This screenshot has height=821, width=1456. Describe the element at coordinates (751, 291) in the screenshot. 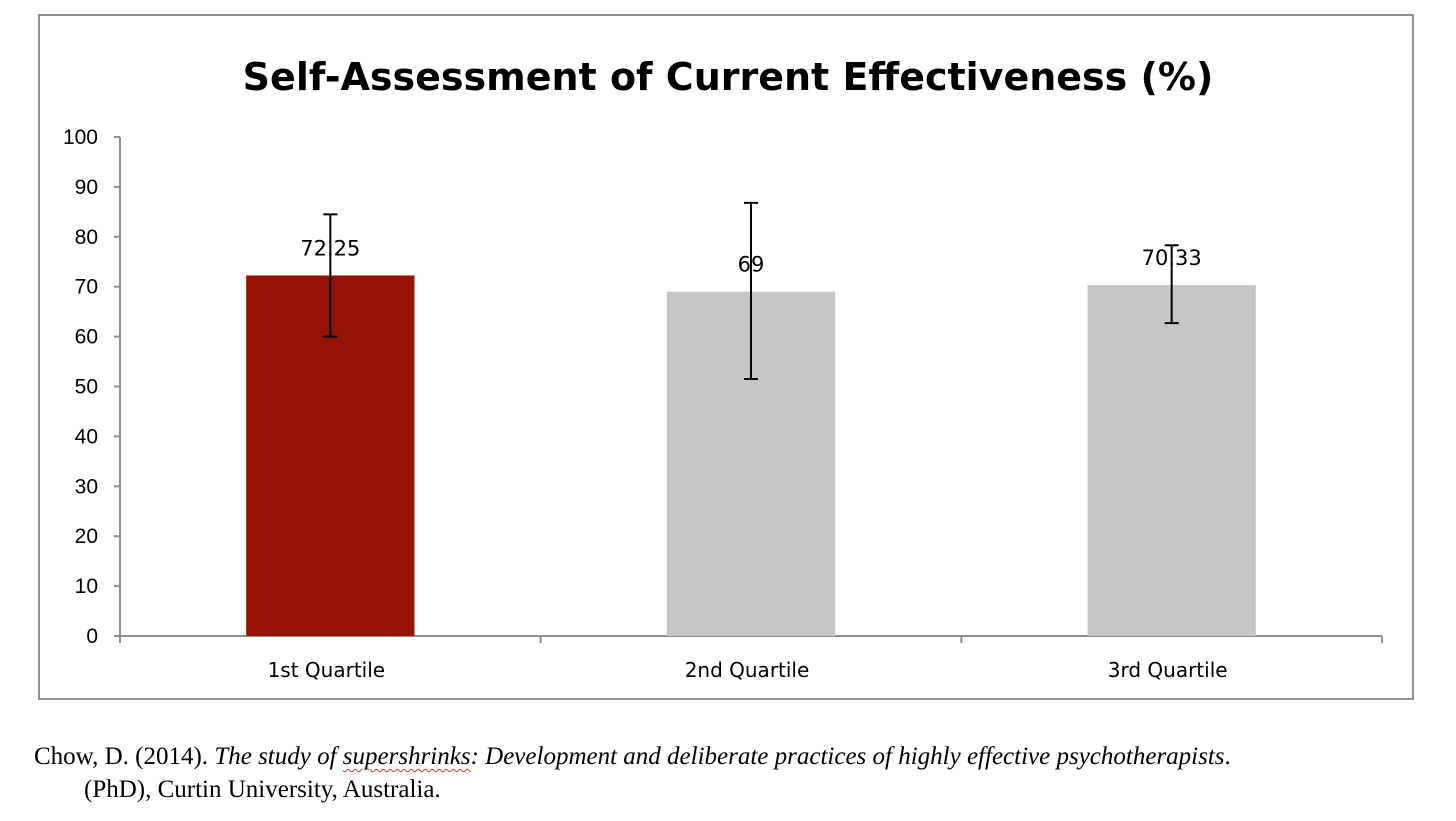

I see `error-bars` at that location.